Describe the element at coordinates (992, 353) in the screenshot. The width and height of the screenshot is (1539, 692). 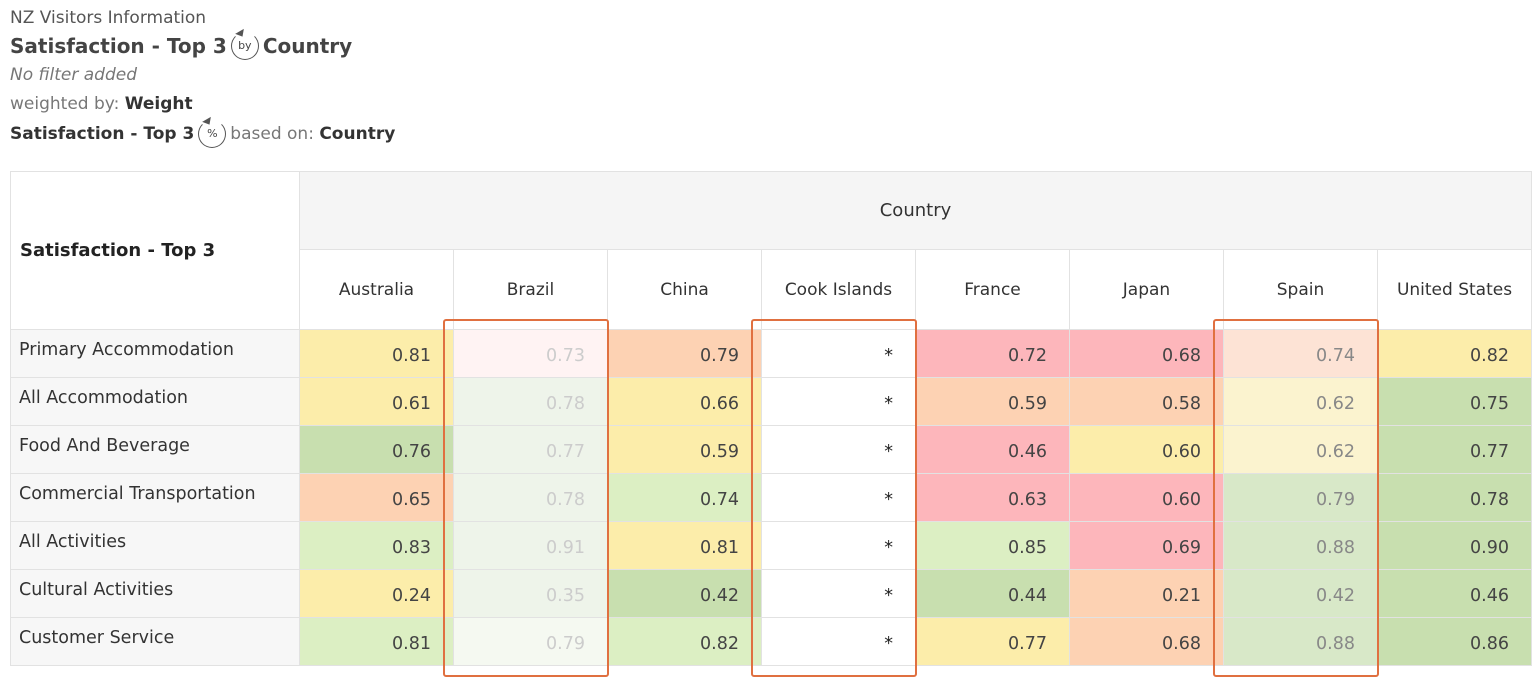
I see `table-cell: 0.72` at that location.